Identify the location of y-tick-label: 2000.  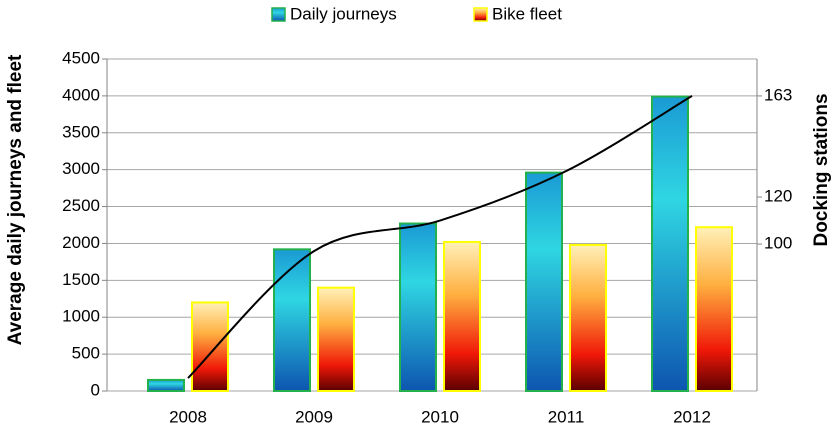
(81, 242).